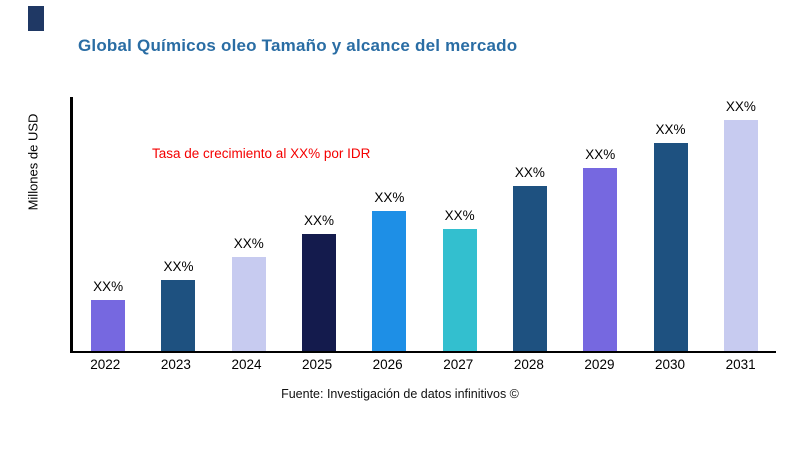 This screenshot has height=450, width=800. I want to click on x-axis-tick-label: 2027, so click(458, 364).